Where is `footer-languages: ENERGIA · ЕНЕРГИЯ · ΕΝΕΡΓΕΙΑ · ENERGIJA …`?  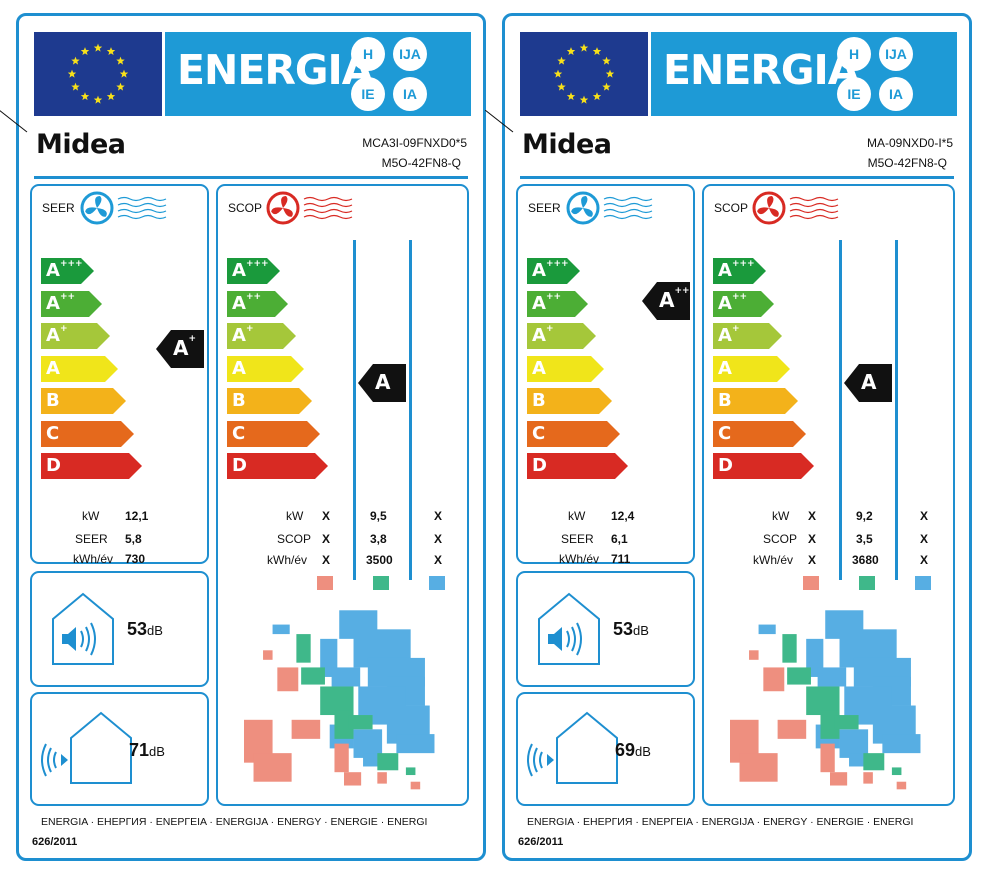
footer-languages: ENERGIA · ЕНЕРГИЯ · ΕΝΕΡΓΕΙΑ · ENERGIJA … is located at coordinates (720, 822).